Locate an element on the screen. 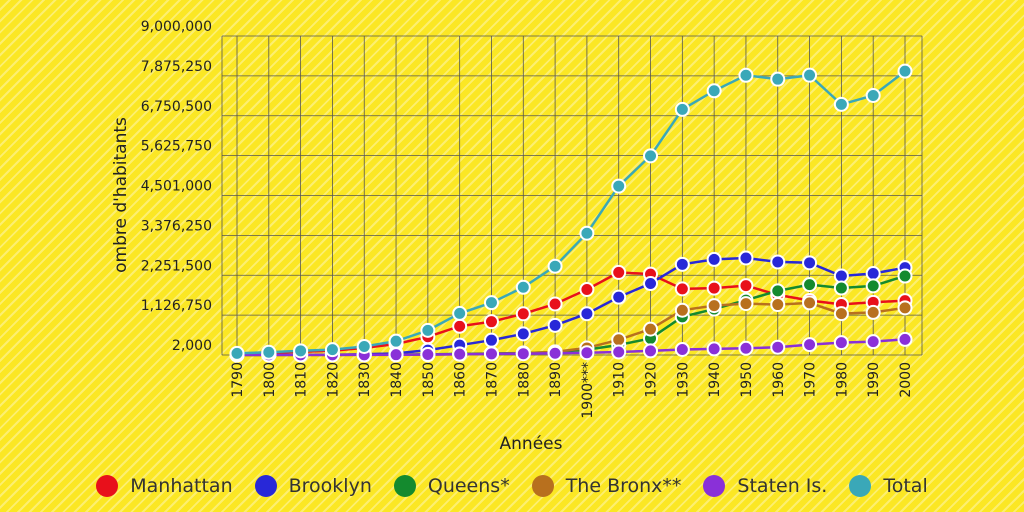 The height and width of the screenshot is (512, 1024). y-tick-label: 1,126,750 is located at coordinates (176, 306).